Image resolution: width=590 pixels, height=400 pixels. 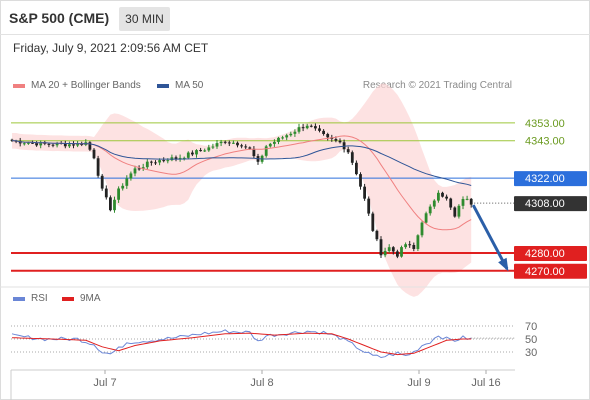 What do you see at coordinates (529, 204) in the screenshot?
I see `level-last-3: 4308.00` at bounding box center [529, 204].